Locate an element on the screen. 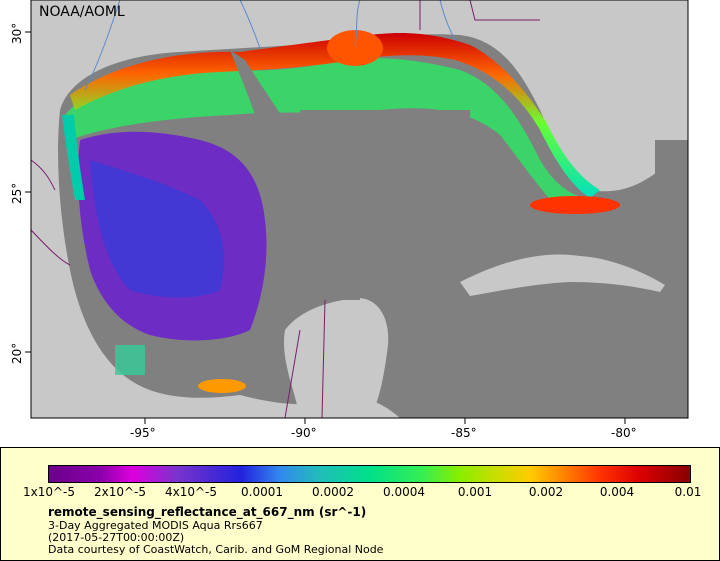 This screenshot has height=561, width=720. lon-tick: -85° is located at coordinates (464, 433).